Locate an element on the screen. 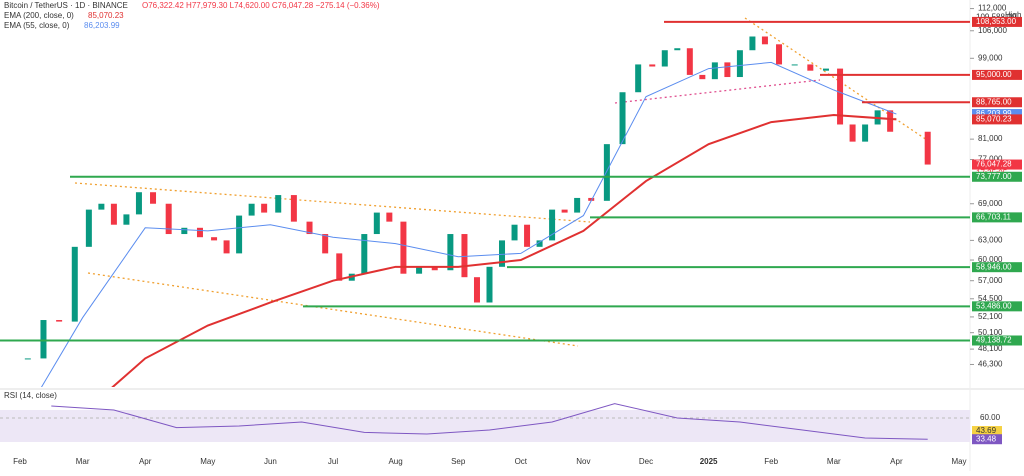 The height and width of the screenshot is (476, 1024). y-tick-label: 99,000 is located at coordinates (990, 57).